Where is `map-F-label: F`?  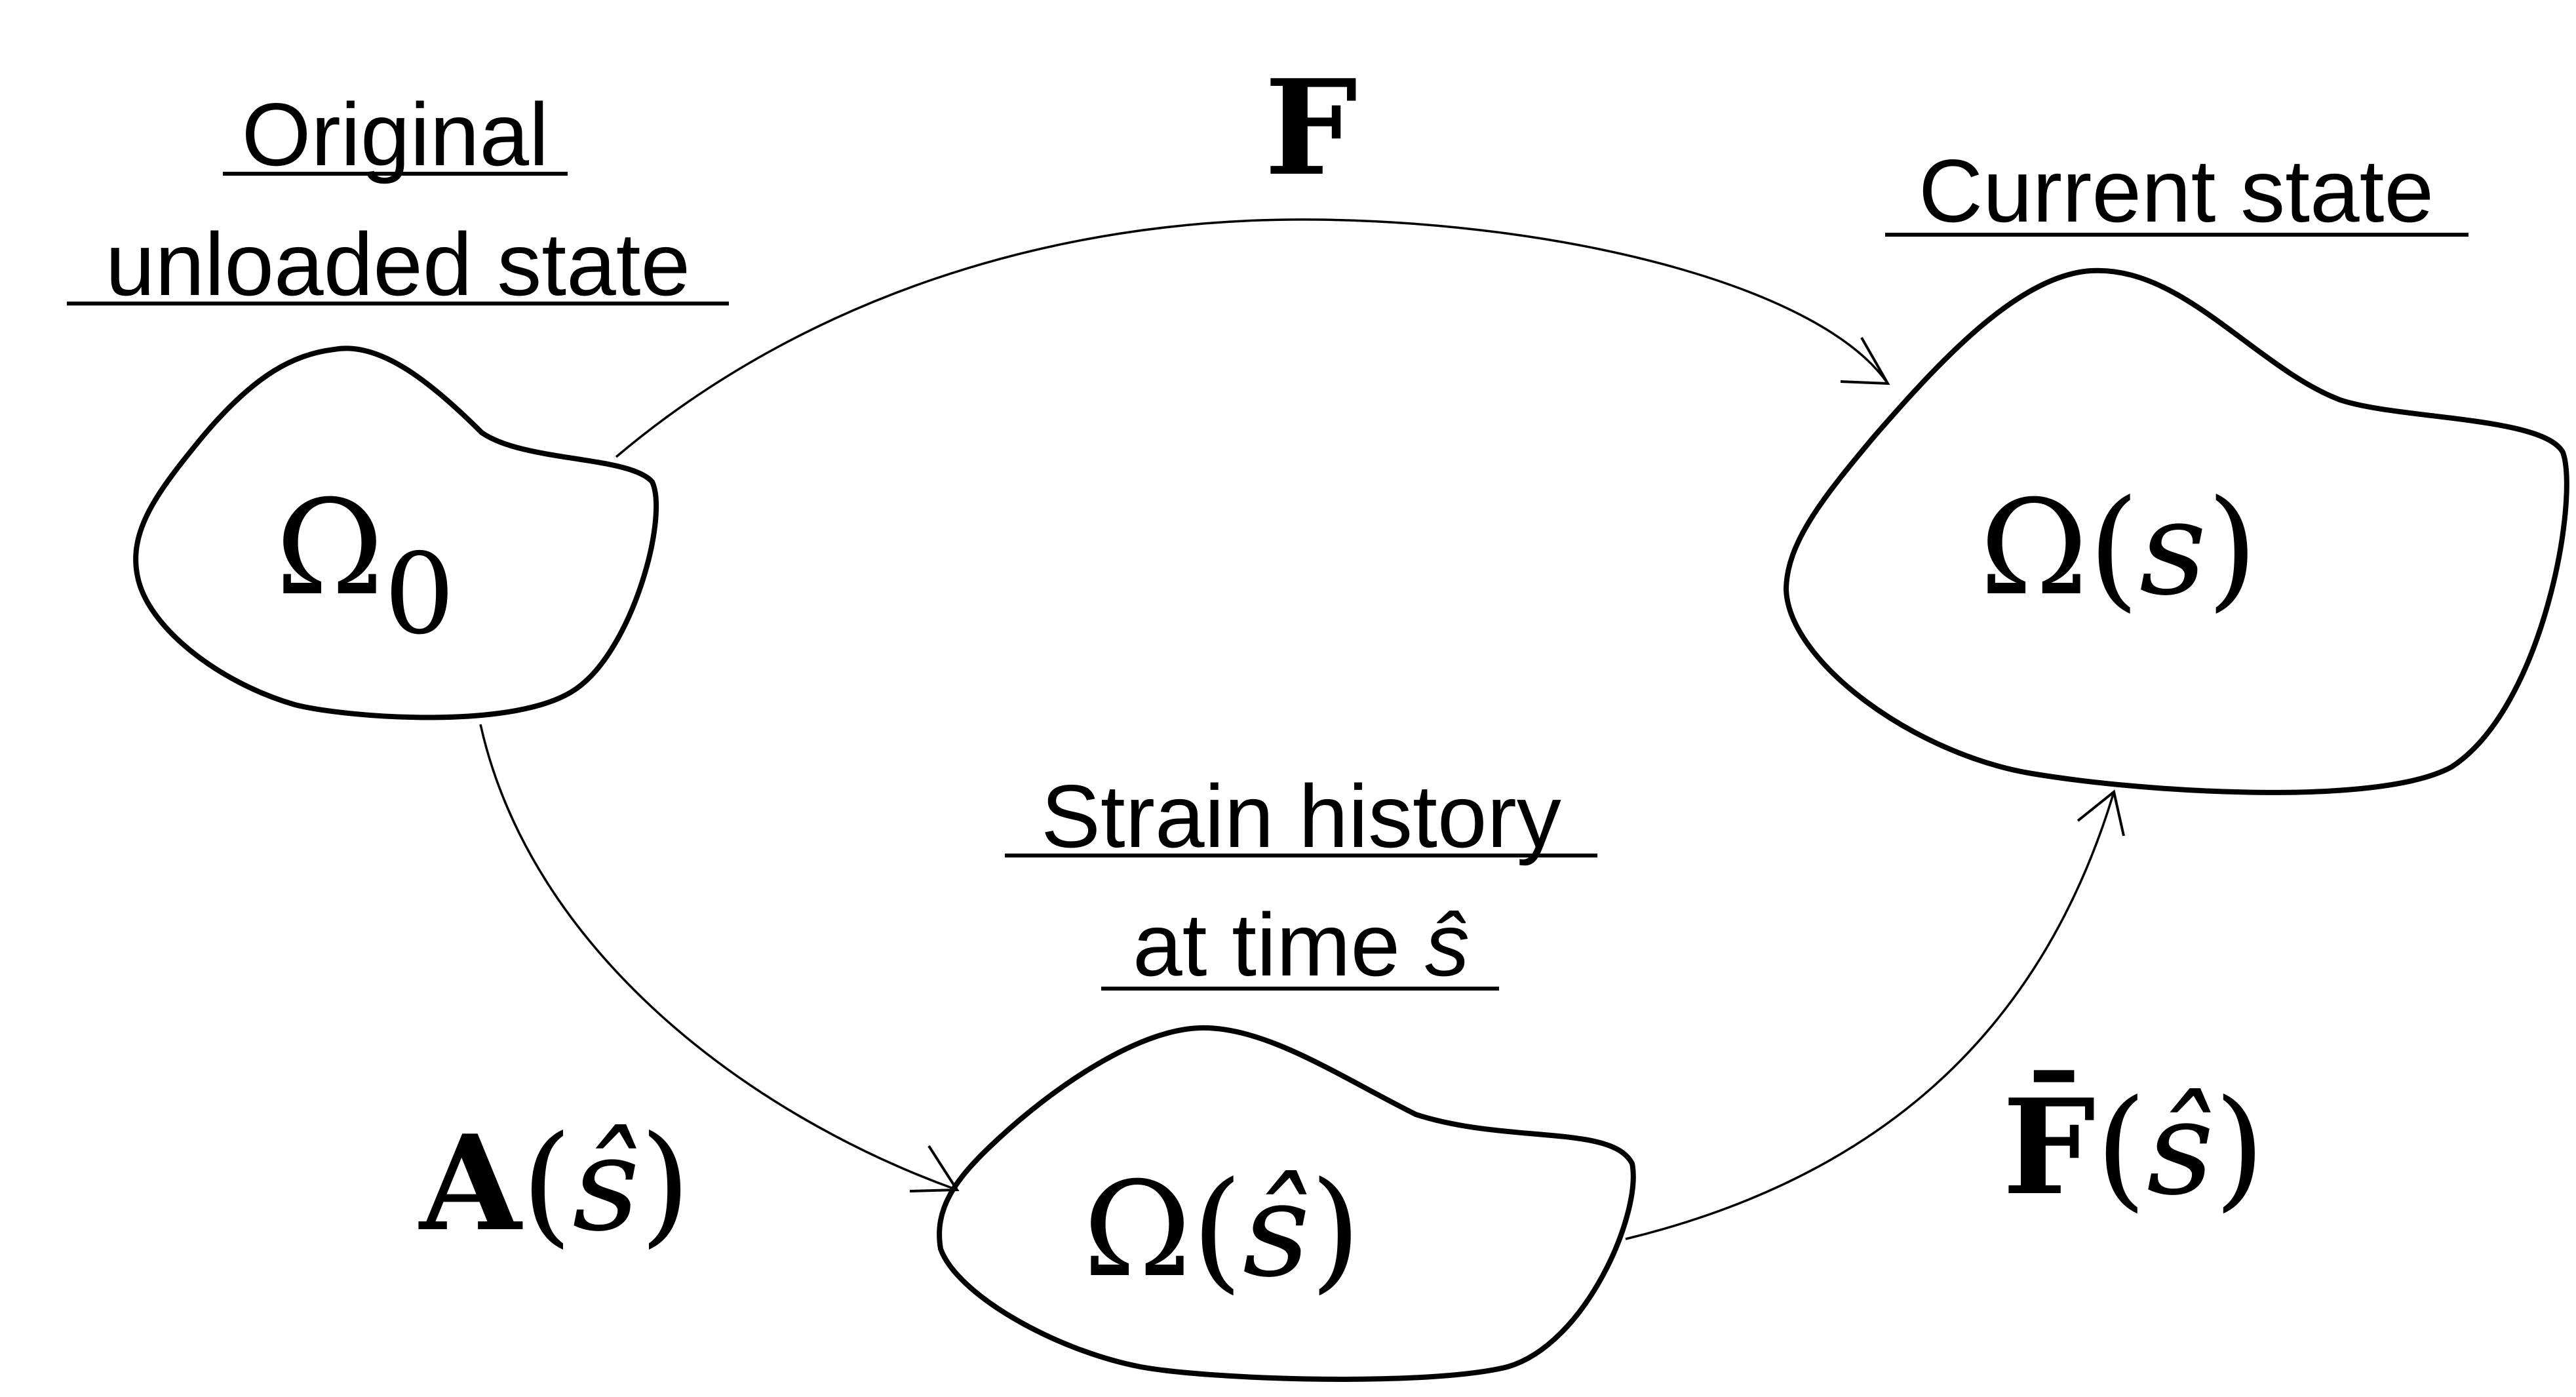
map-F-label: F is located at coordinates (1310, 128).